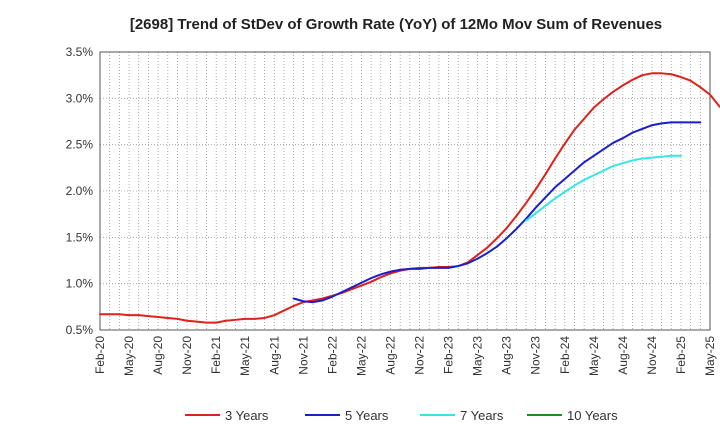  What do you see at coordinates (129, 356) in the screenshot?
I see `x-tick-label: May-20` at bounding box center [129, 356].